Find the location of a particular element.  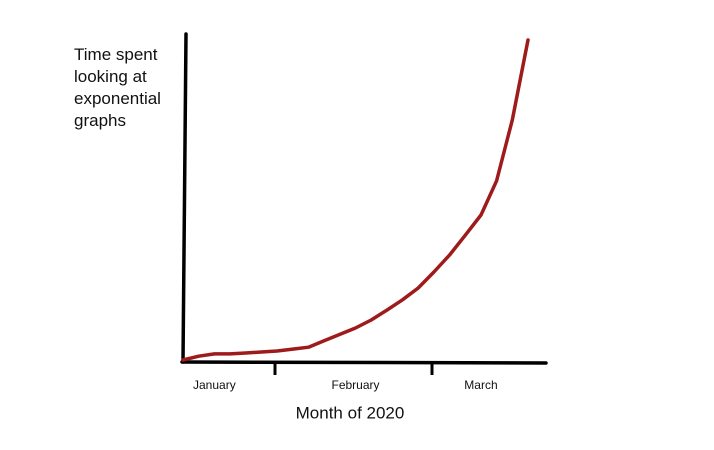

y-axis is located at coordinates (184, 198).